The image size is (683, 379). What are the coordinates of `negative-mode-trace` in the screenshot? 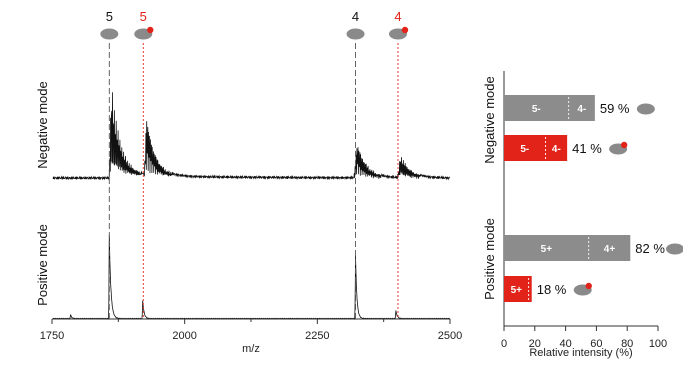 It's located at (251, 136).